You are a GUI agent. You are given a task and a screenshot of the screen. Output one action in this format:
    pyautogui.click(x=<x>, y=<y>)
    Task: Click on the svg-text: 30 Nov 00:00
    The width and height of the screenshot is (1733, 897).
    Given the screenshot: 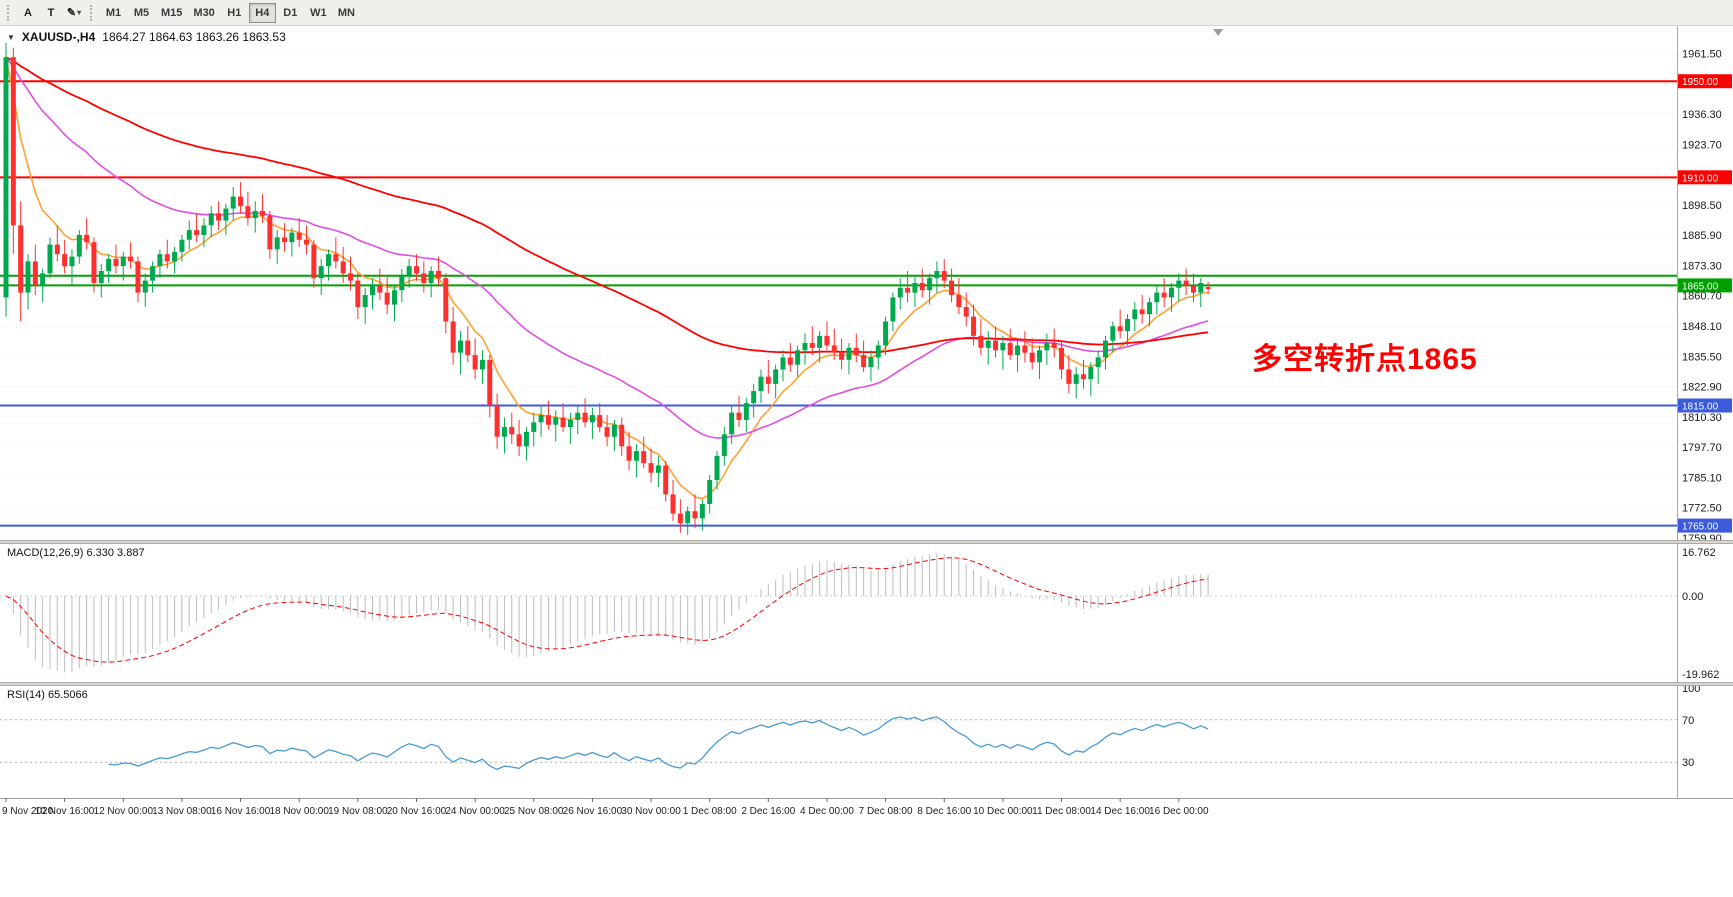 What is the action you would take?
    pyautogui.click(x=651, y=811)
    